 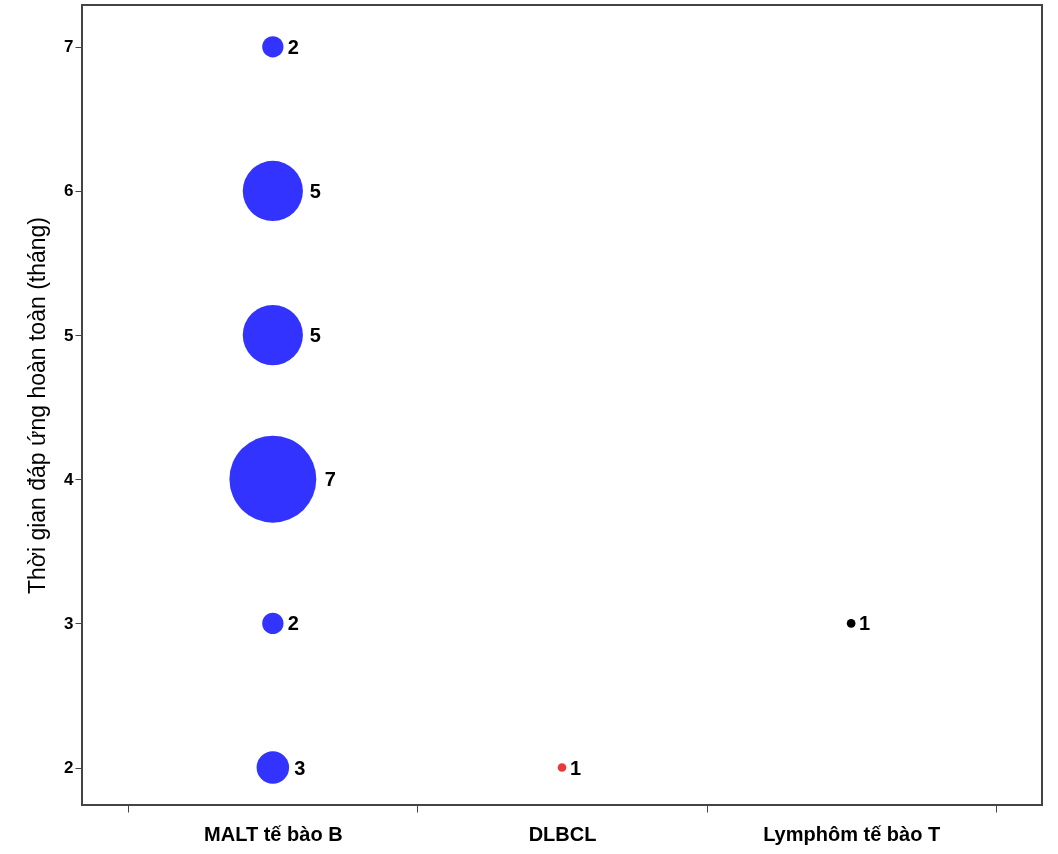 I want to click on y-tick-label: 7, so click(x=69, y=47).